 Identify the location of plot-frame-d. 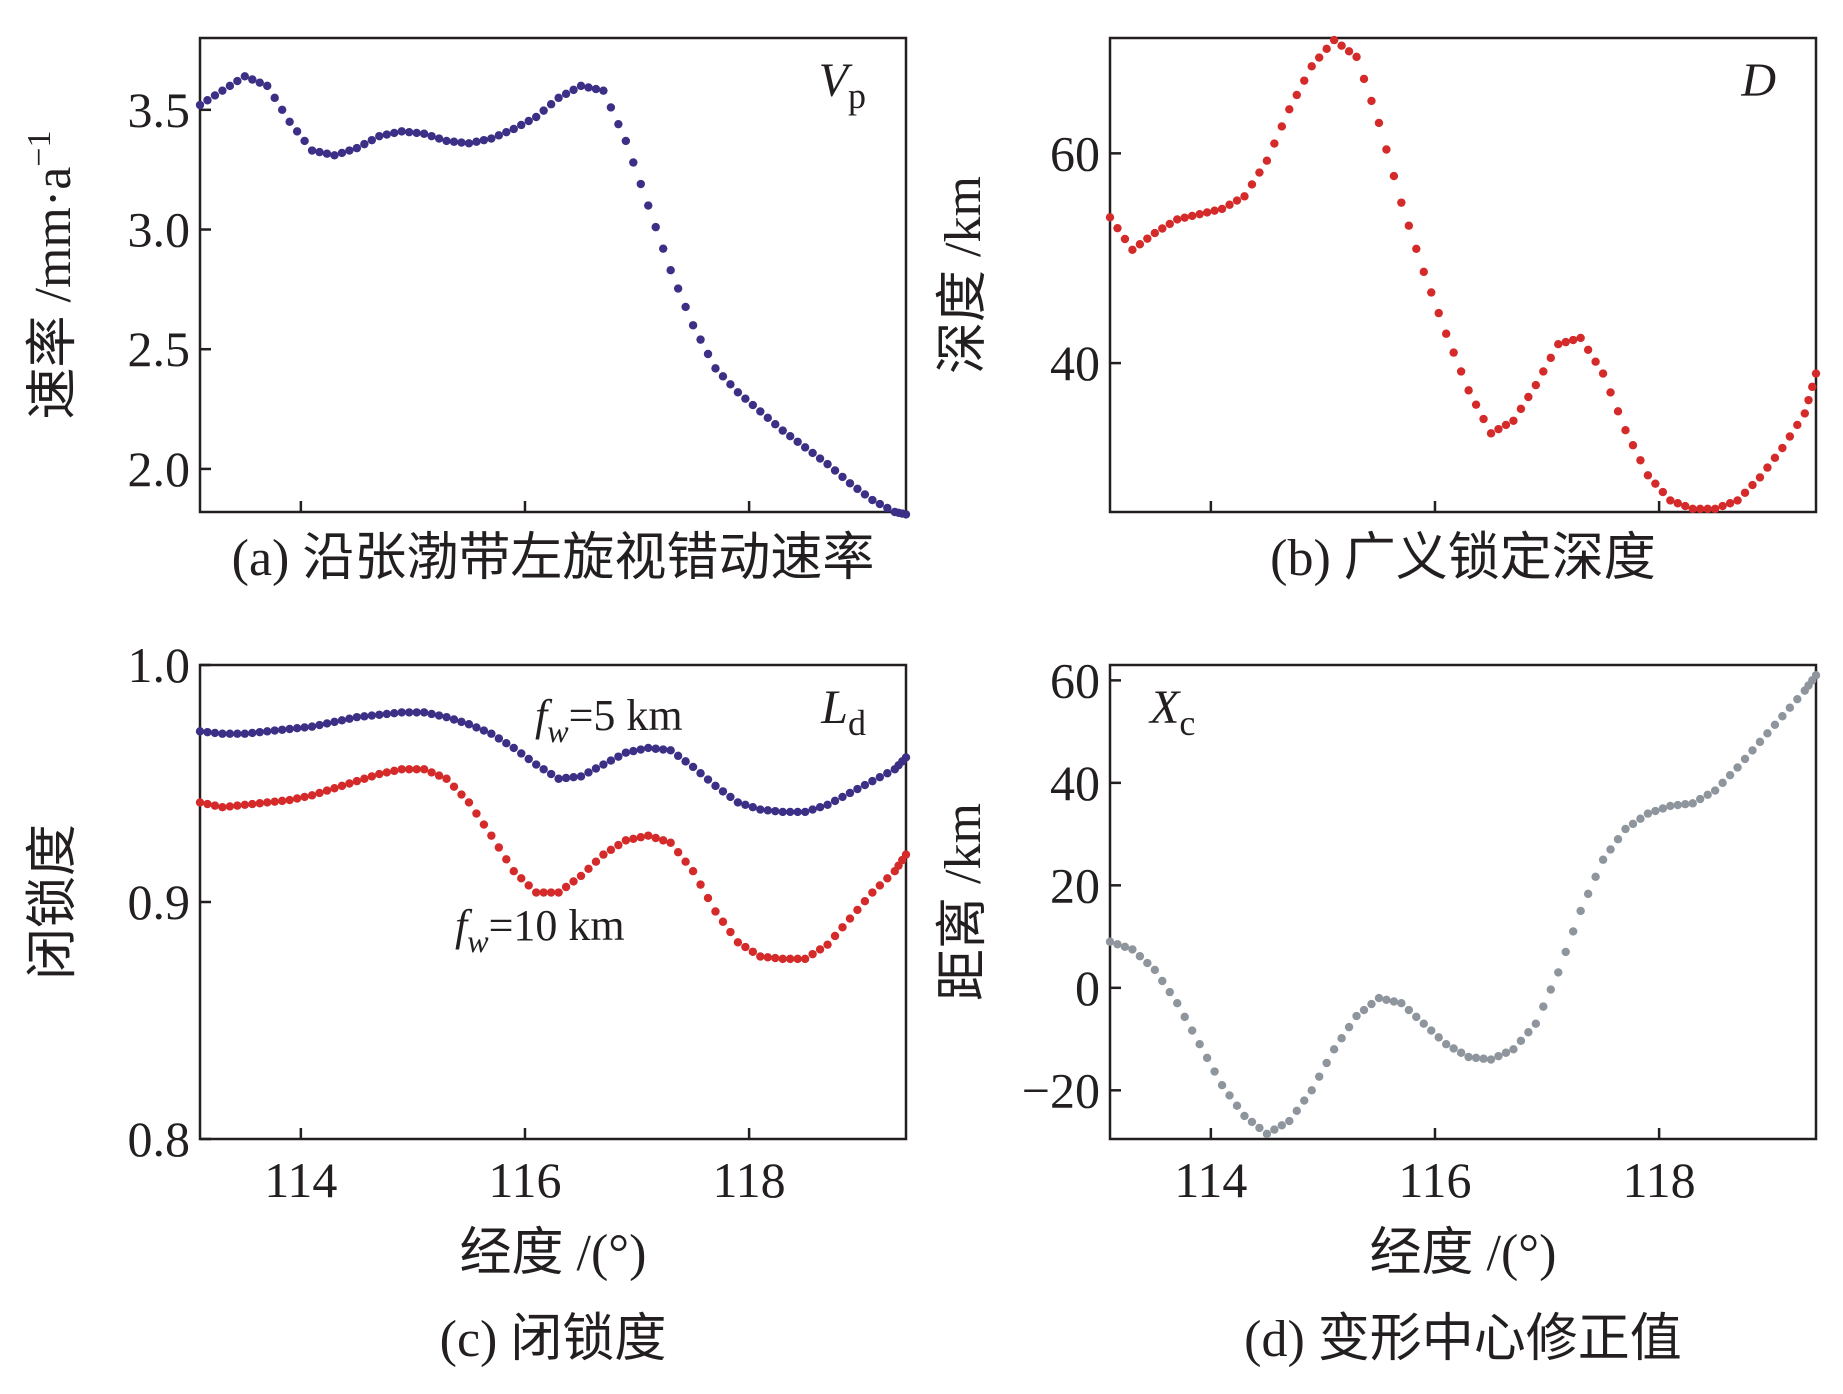
(1463, 902).